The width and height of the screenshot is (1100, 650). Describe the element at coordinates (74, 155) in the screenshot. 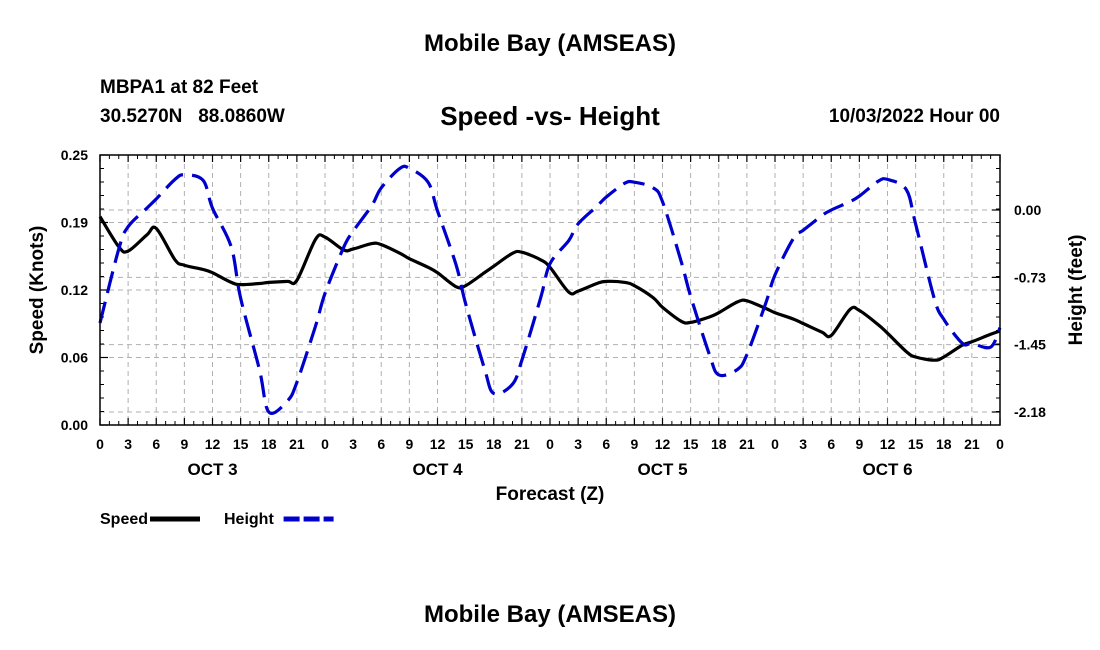

I see `y-tick-label-left: 0.25` at that location.